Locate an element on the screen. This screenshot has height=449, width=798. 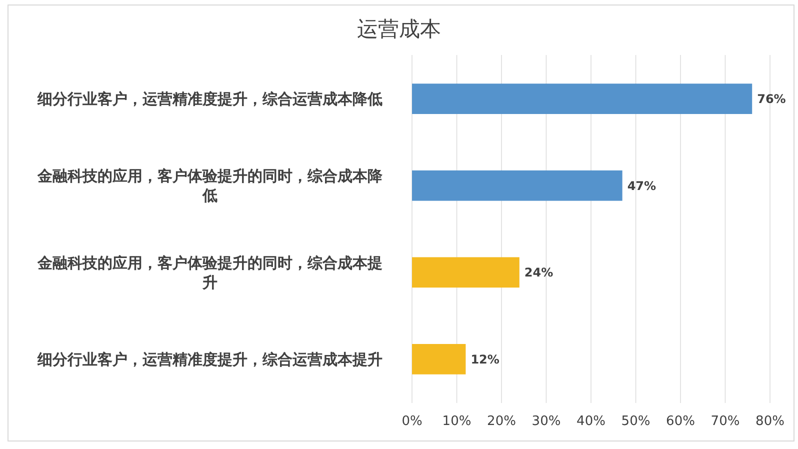
x-tick-label: 0% is located at coordinates (412, 421).